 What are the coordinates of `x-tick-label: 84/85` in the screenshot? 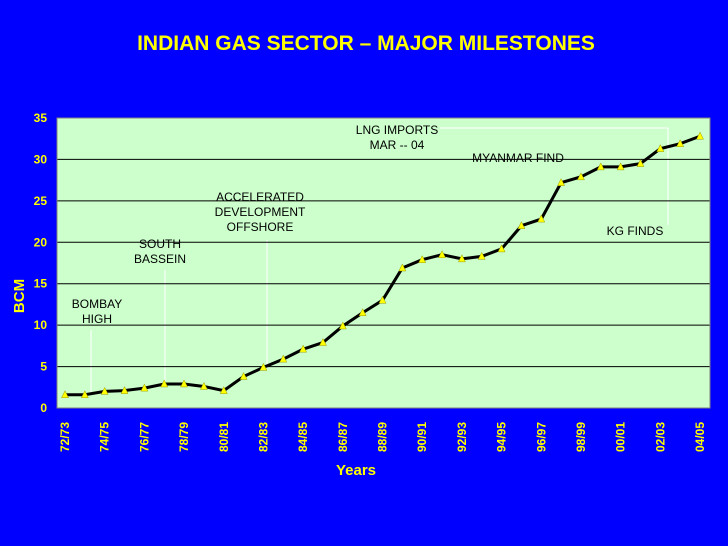 It's located at (303, 437).